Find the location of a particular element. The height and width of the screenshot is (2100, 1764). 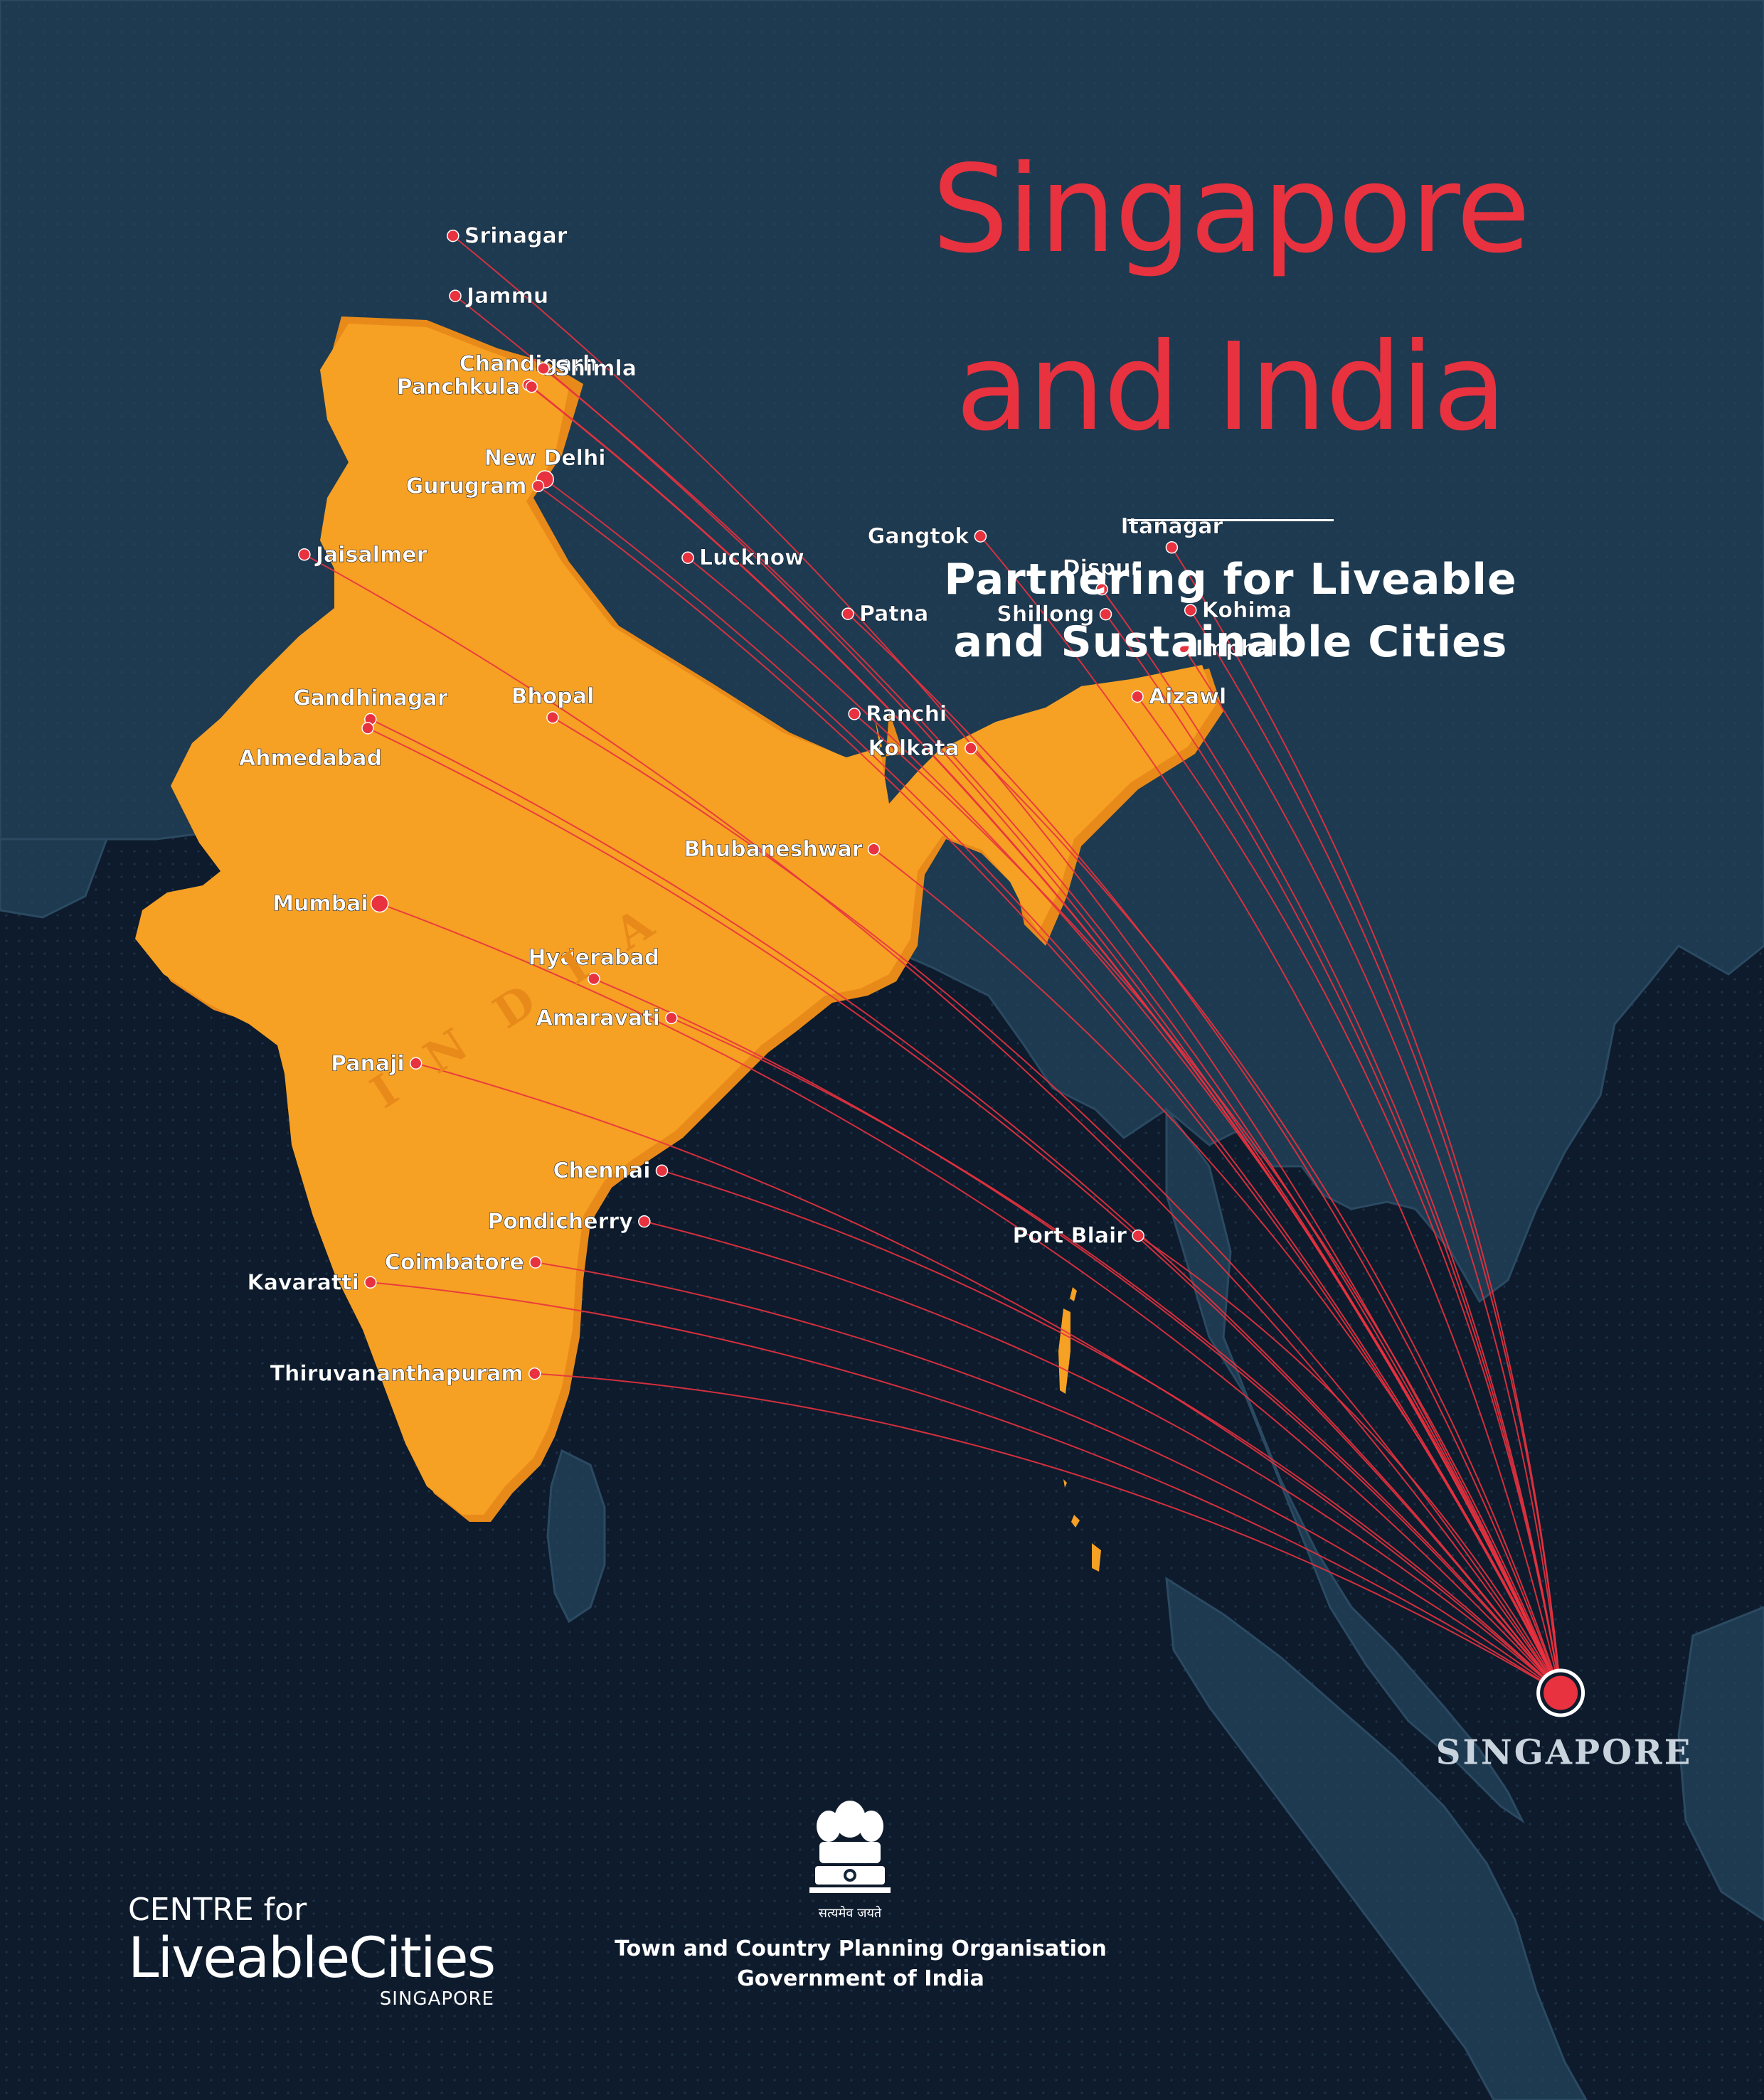

route-line-kohima is located at coordinates (1375, 1151).